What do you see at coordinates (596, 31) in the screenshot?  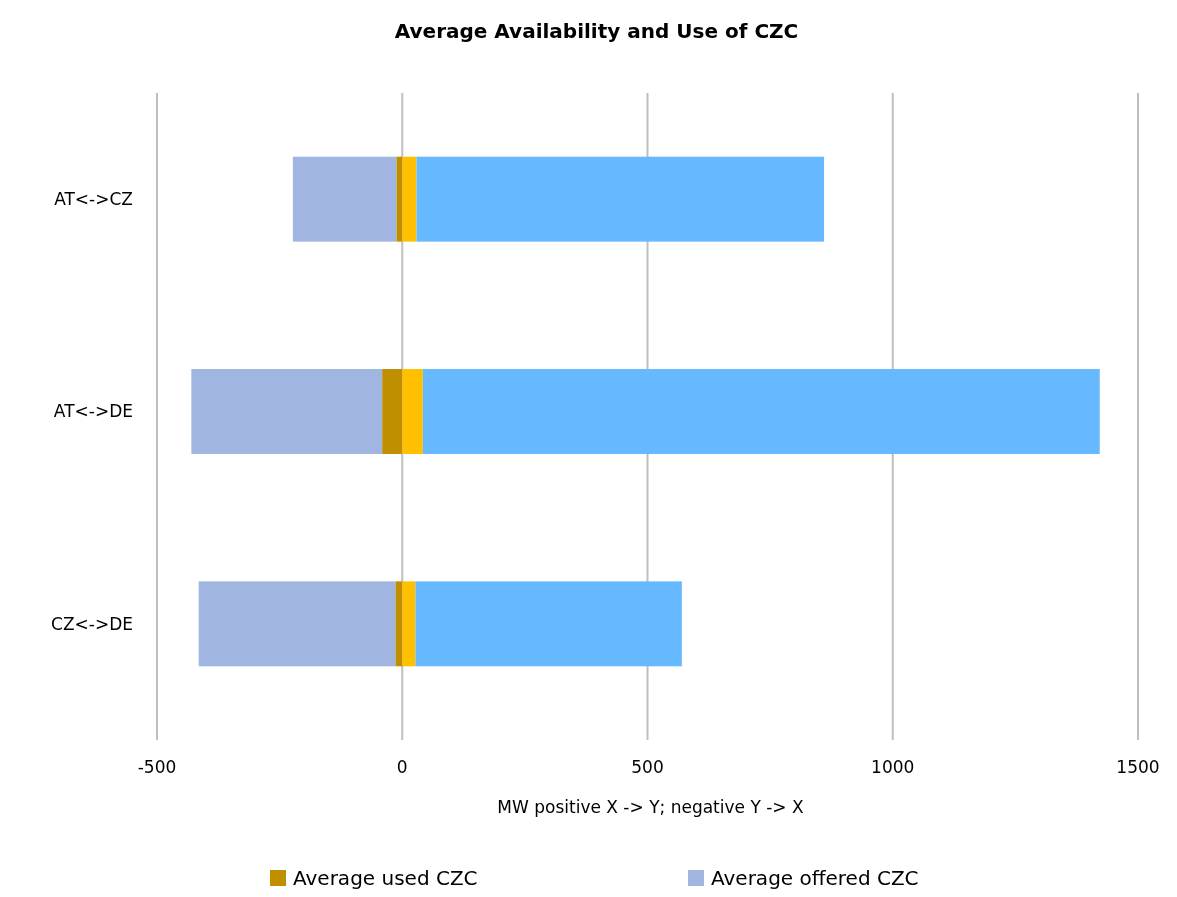 I see `chart-title: Average Availability and Use of CZC` at bounding box center [596, 31].